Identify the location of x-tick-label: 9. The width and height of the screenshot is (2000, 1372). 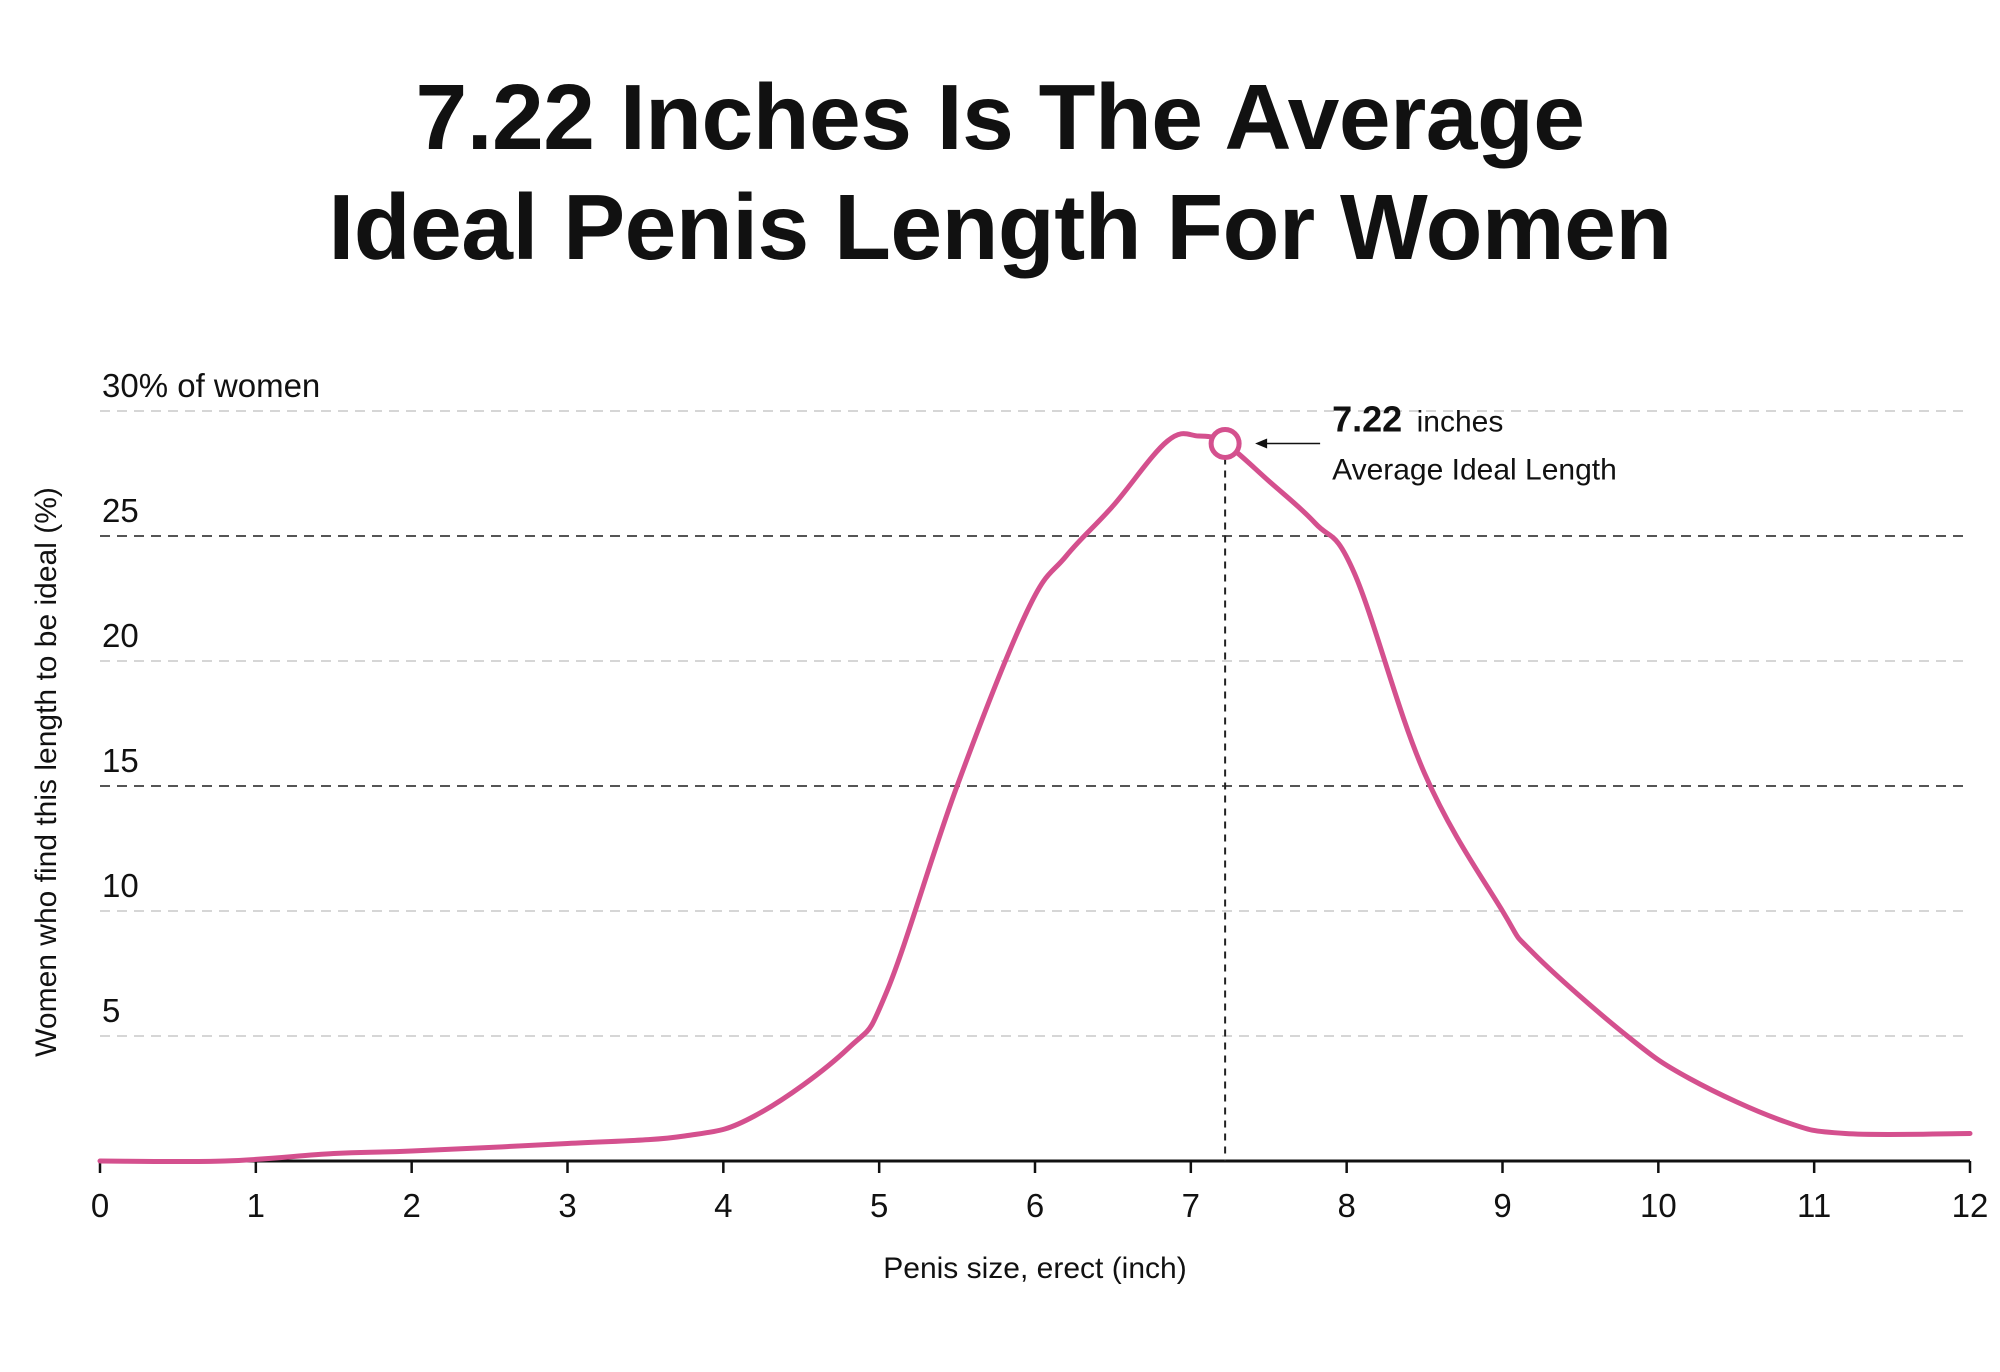
(1502, 1205).